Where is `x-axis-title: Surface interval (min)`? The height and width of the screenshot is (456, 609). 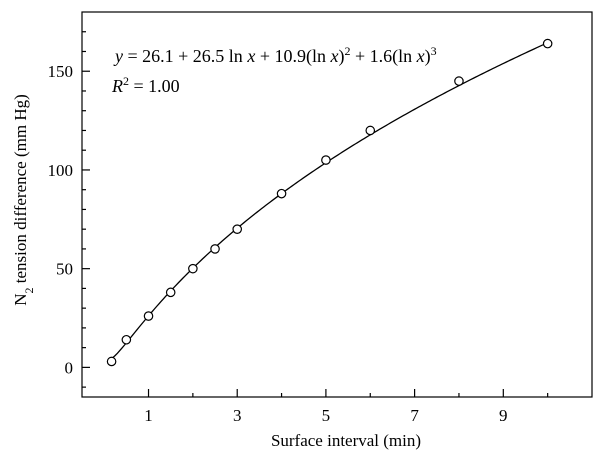 x-axis-title: Surface interval (min) is located at coordinates (346, 440).